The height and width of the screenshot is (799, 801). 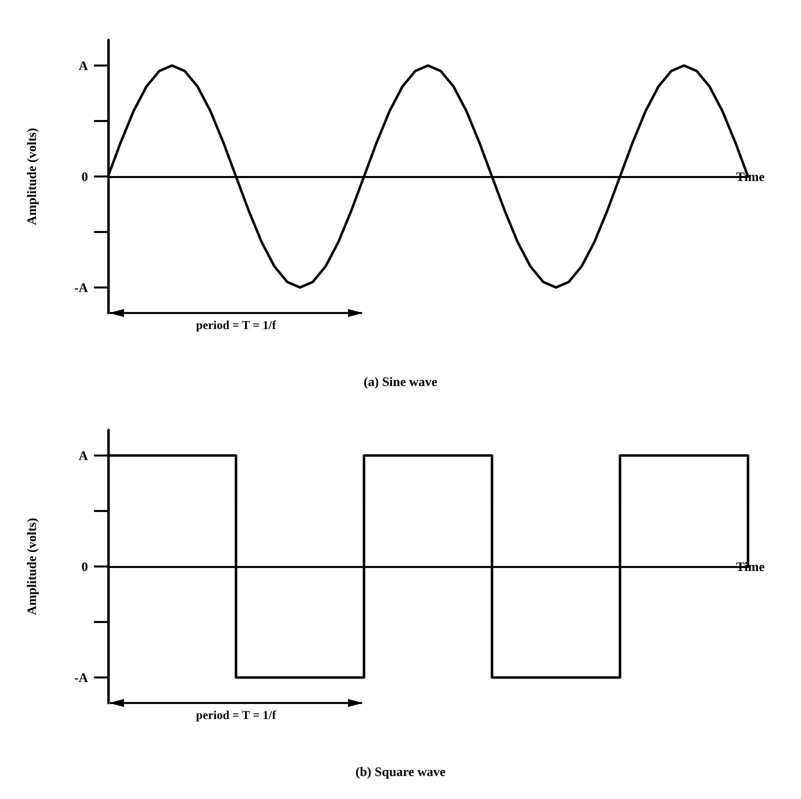 I want to click on text: (a) Sine wave, so click(x=401, y=381).